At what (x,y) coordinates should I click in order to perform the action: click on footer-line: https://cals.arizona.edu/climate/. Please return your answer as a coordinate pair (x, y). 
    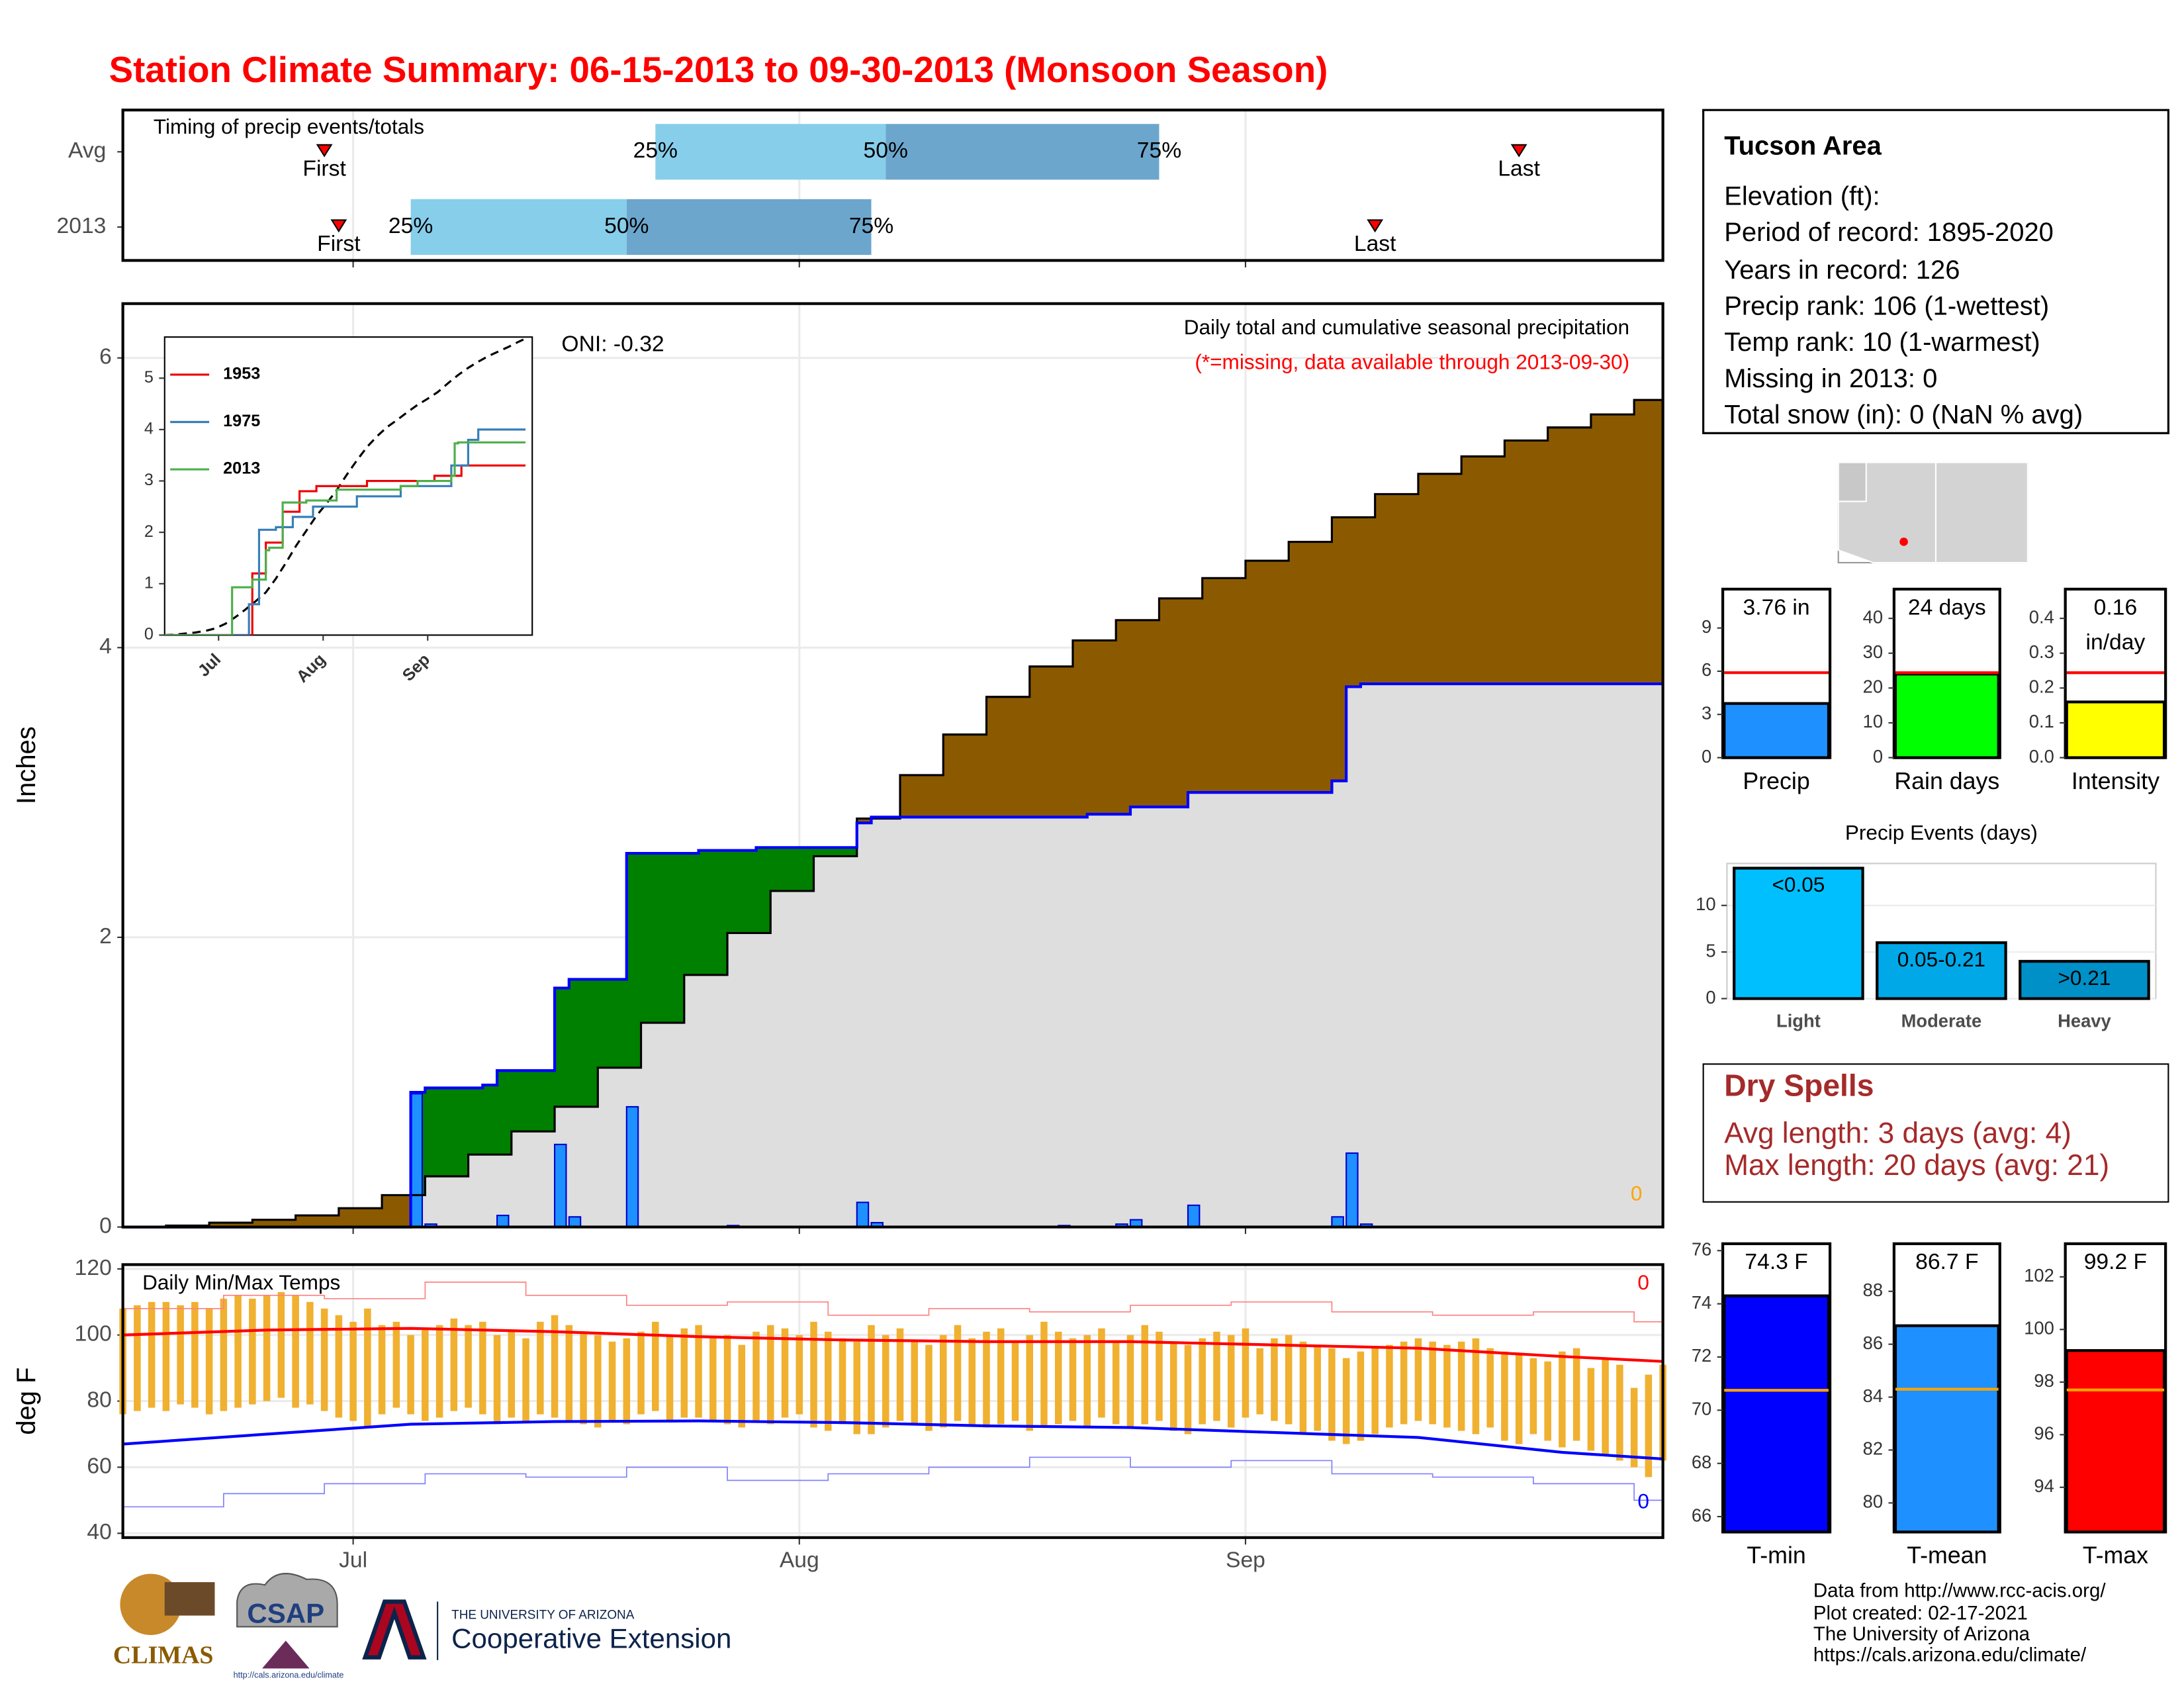
    Looking at the image, I should click on (1950, 1654).